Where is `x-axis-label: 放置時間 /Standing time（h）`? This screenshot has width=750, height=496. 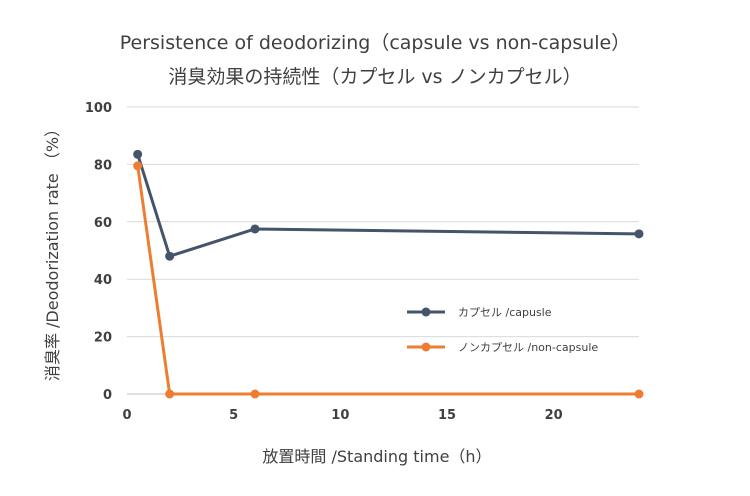
x-axis-label: 放置時間 /Standing time（h） is located at coordinates (376, 456).